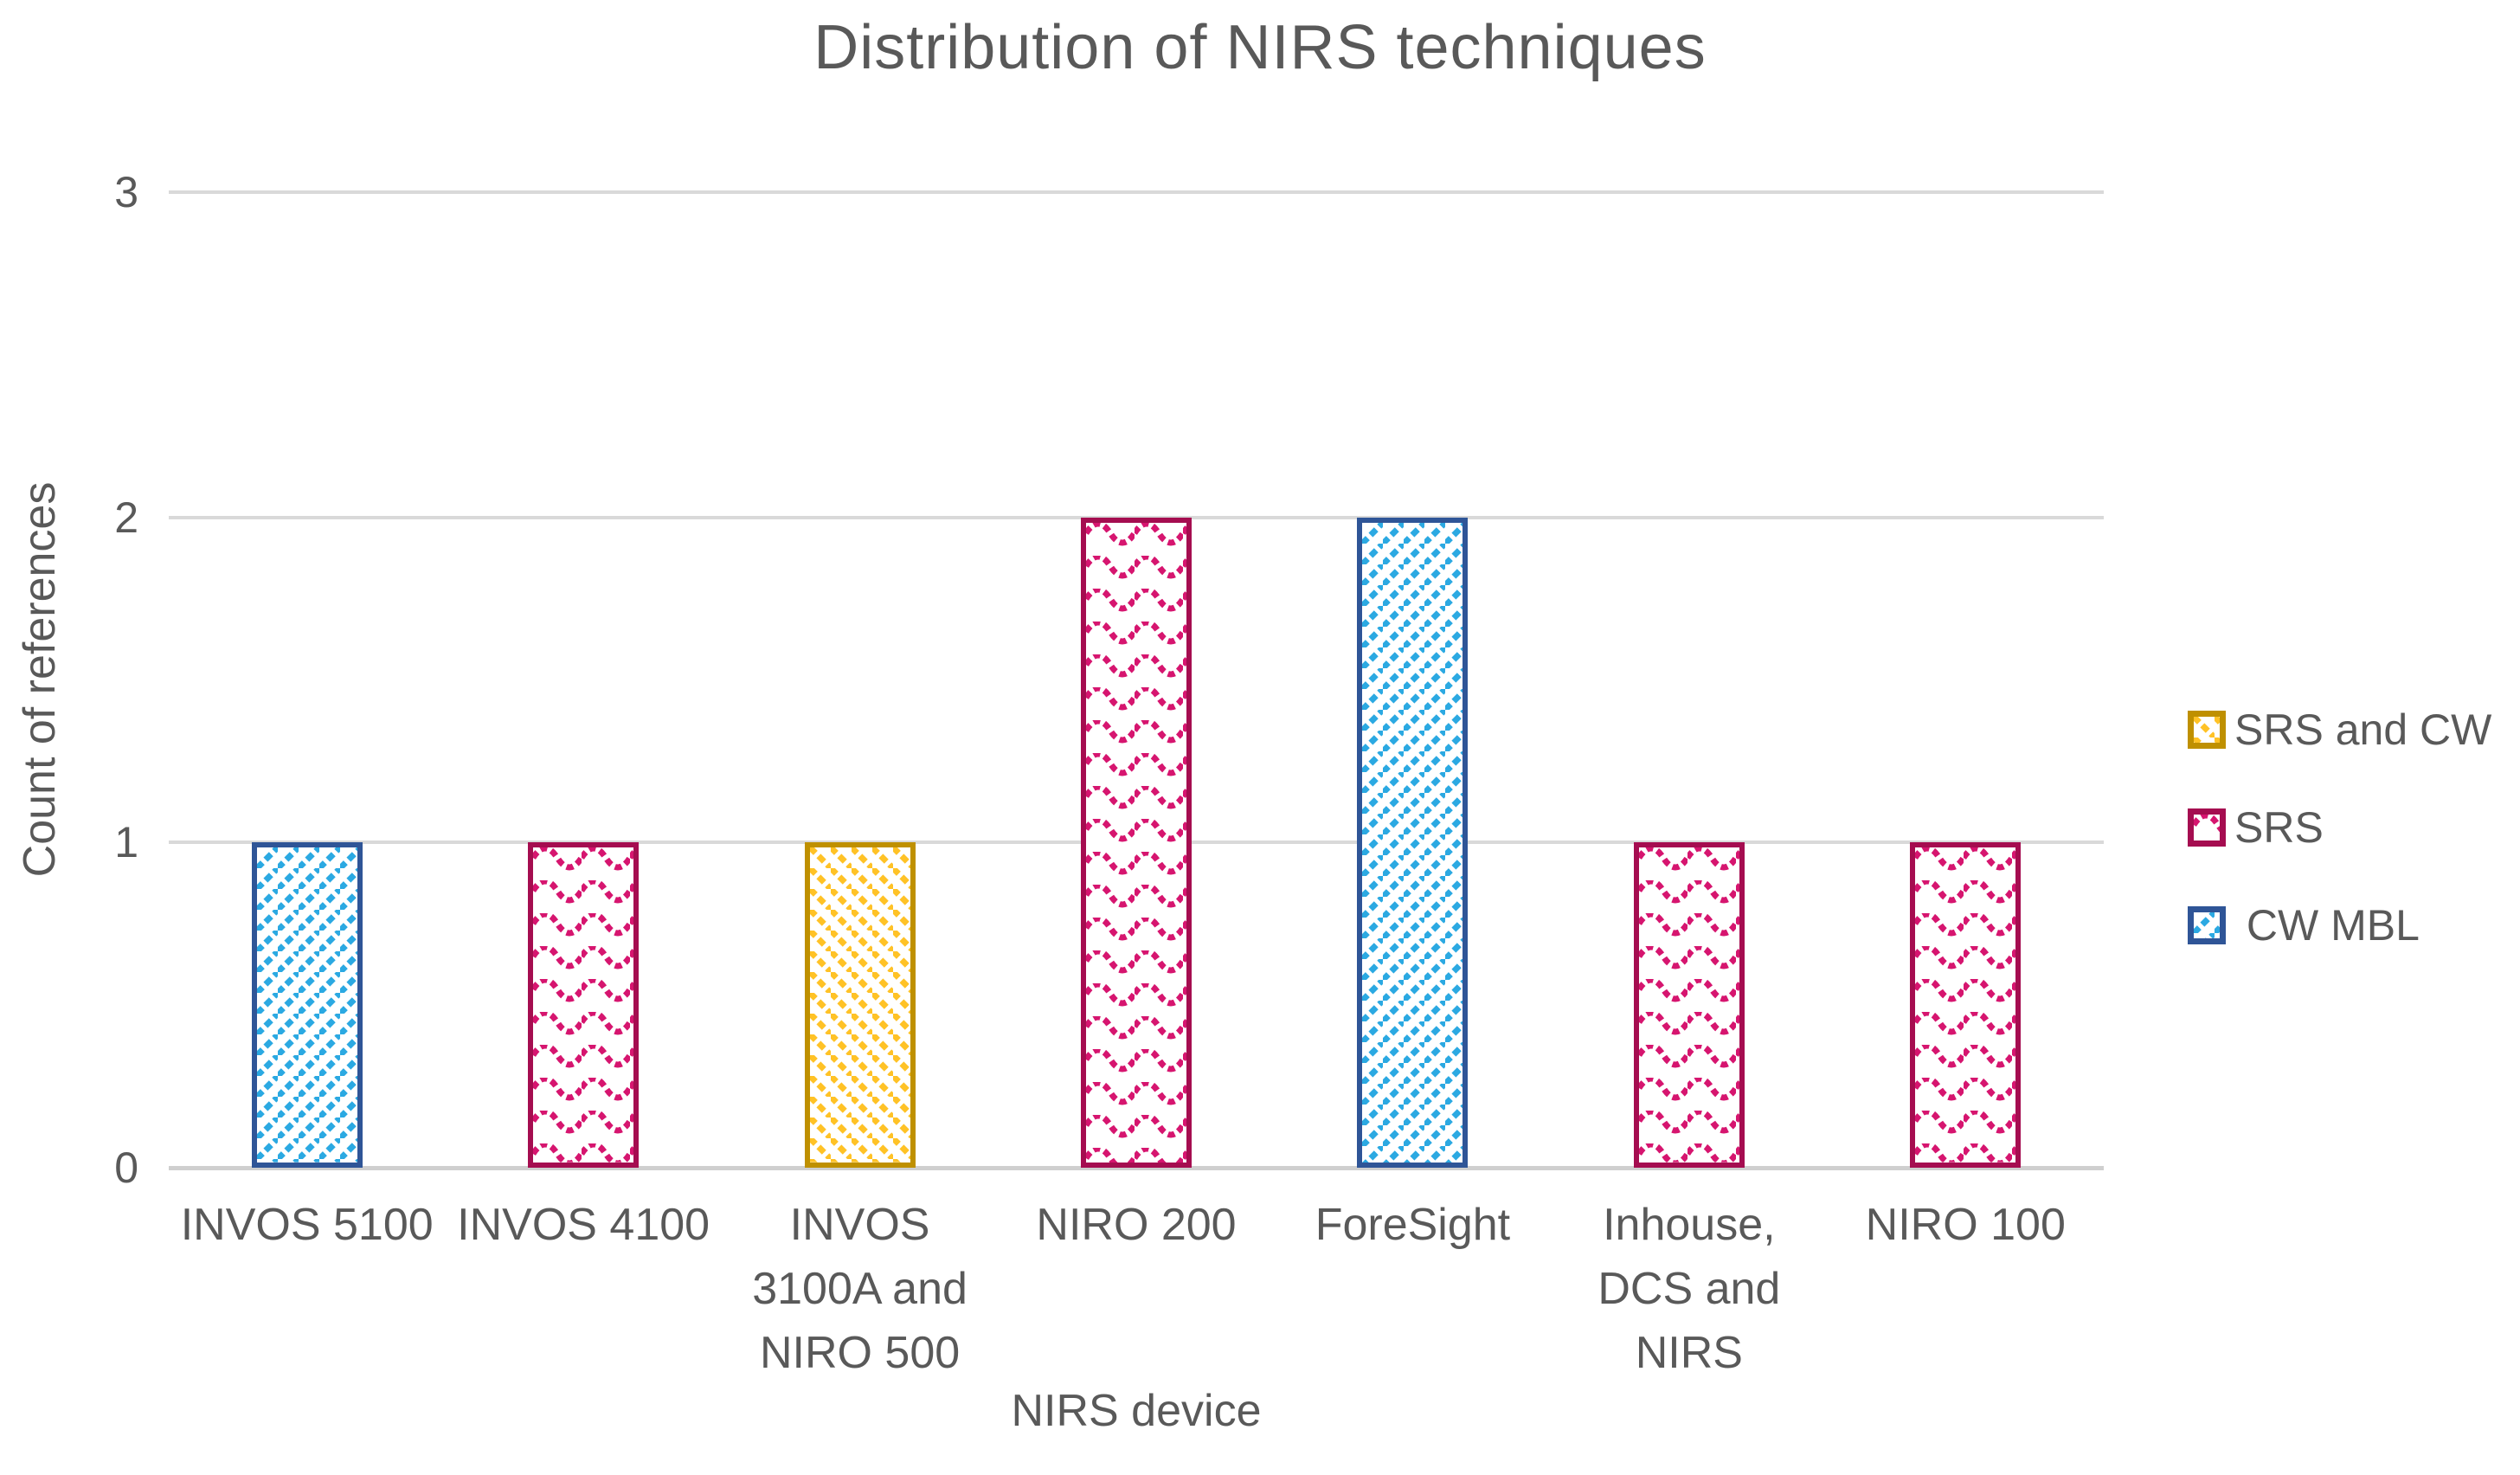  What do you see at coordinates (1413, 1225) in the screenshot?
I see `x-category-label-foresight: ForeSight` at bounding box center [1413, 1225].